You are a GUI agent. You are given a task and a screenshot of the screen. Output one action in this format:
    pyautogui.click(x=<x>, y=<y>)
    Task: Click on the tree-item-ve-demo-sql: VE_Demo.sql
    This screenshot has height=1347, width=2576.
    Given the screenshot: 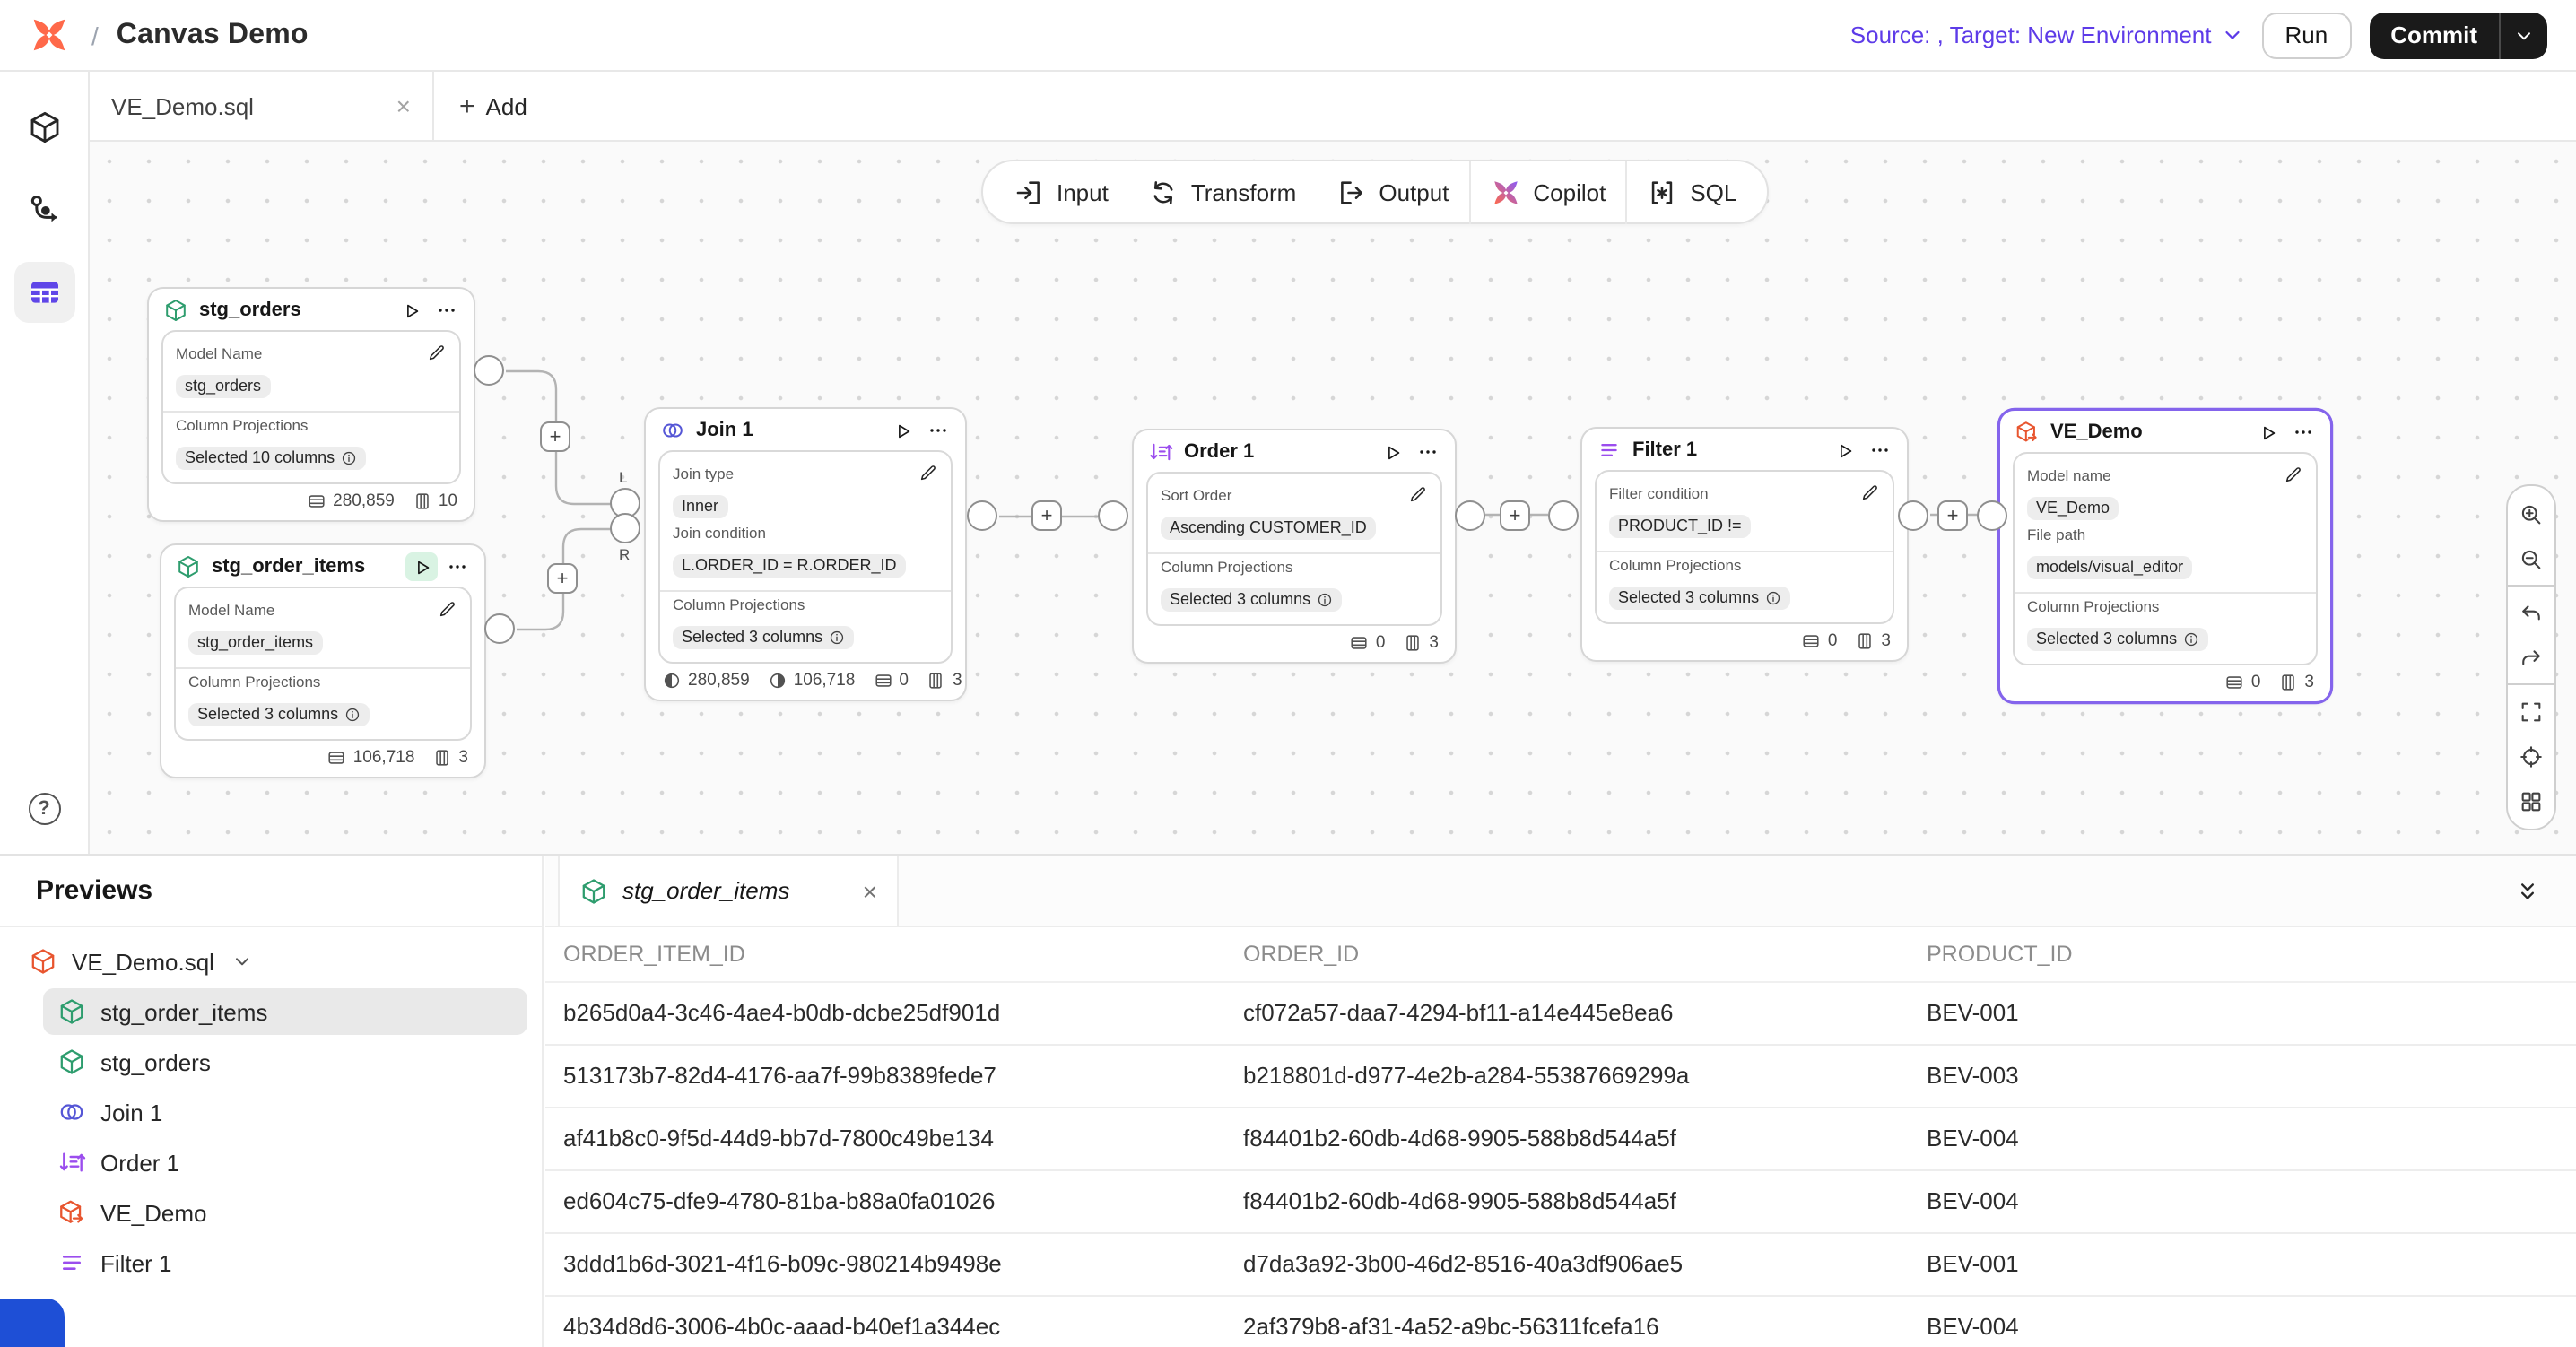 What is the action you would take?
    pyautogui.click(x=270, y=961)
    